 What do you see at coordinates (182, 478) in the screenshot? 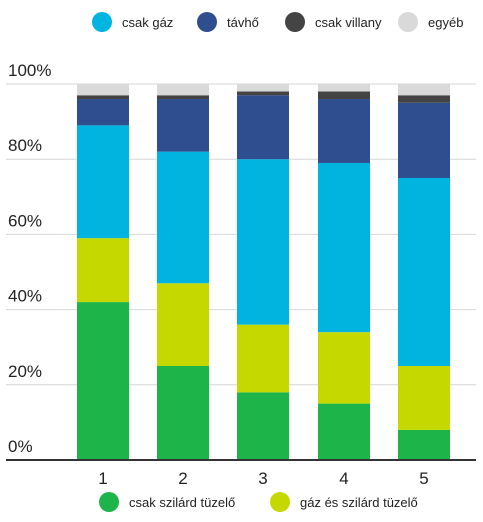
I see `x-tick-label: 2` at bounding box center [182, 478].